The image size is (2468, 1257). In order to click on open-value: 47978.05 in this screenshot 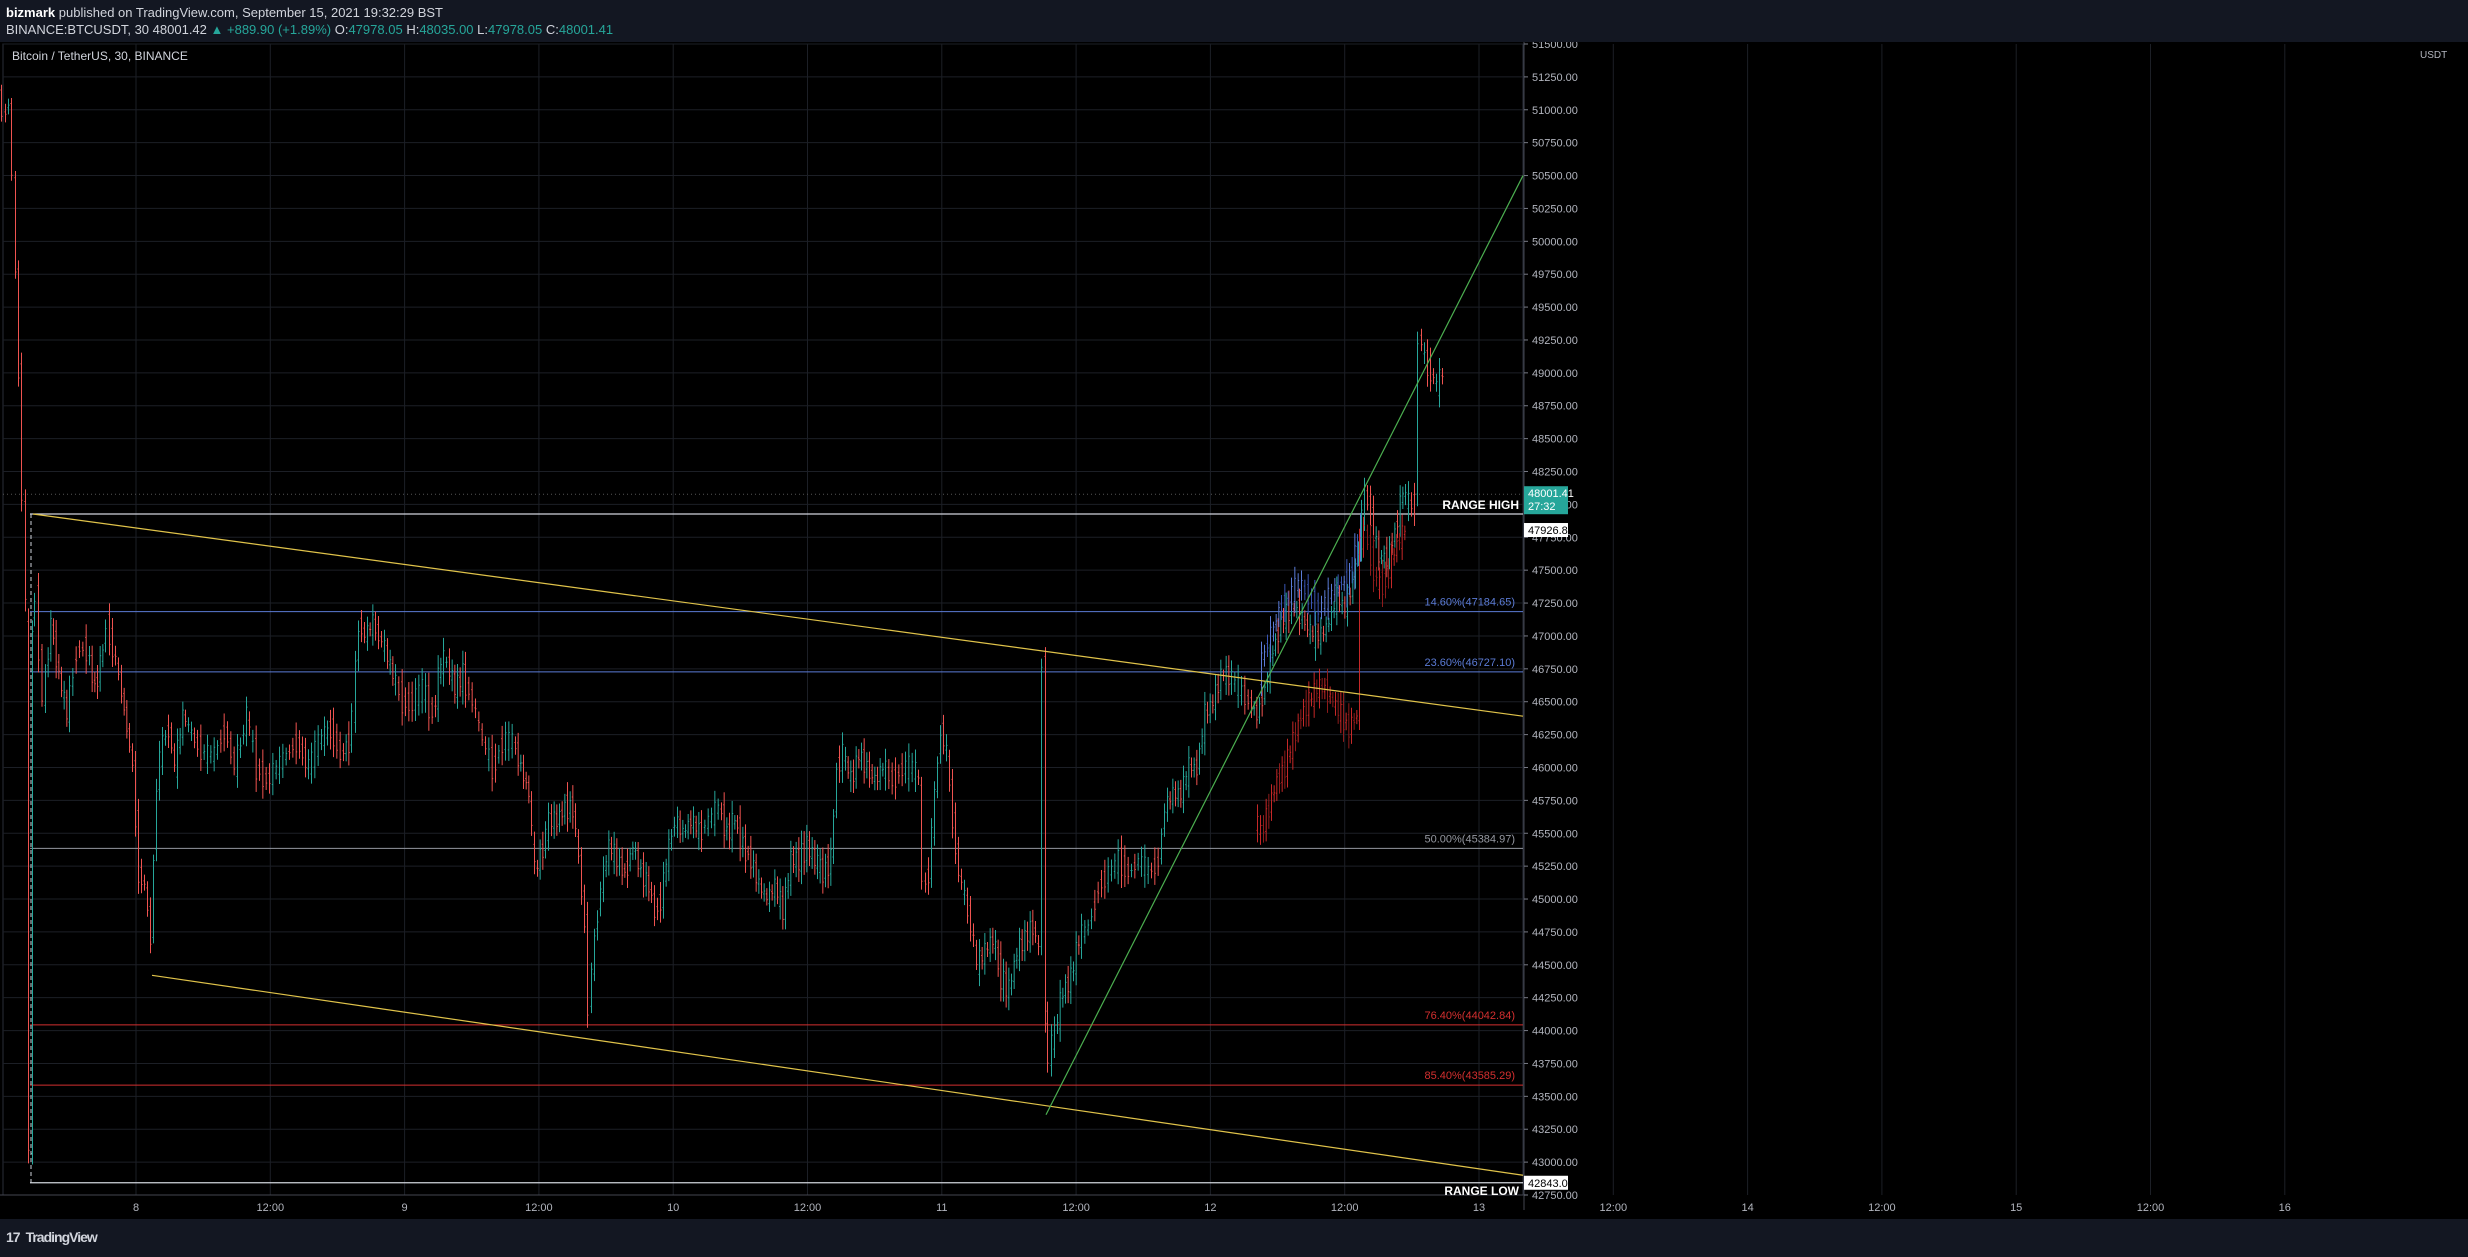, I will do `click(375, 29)`.